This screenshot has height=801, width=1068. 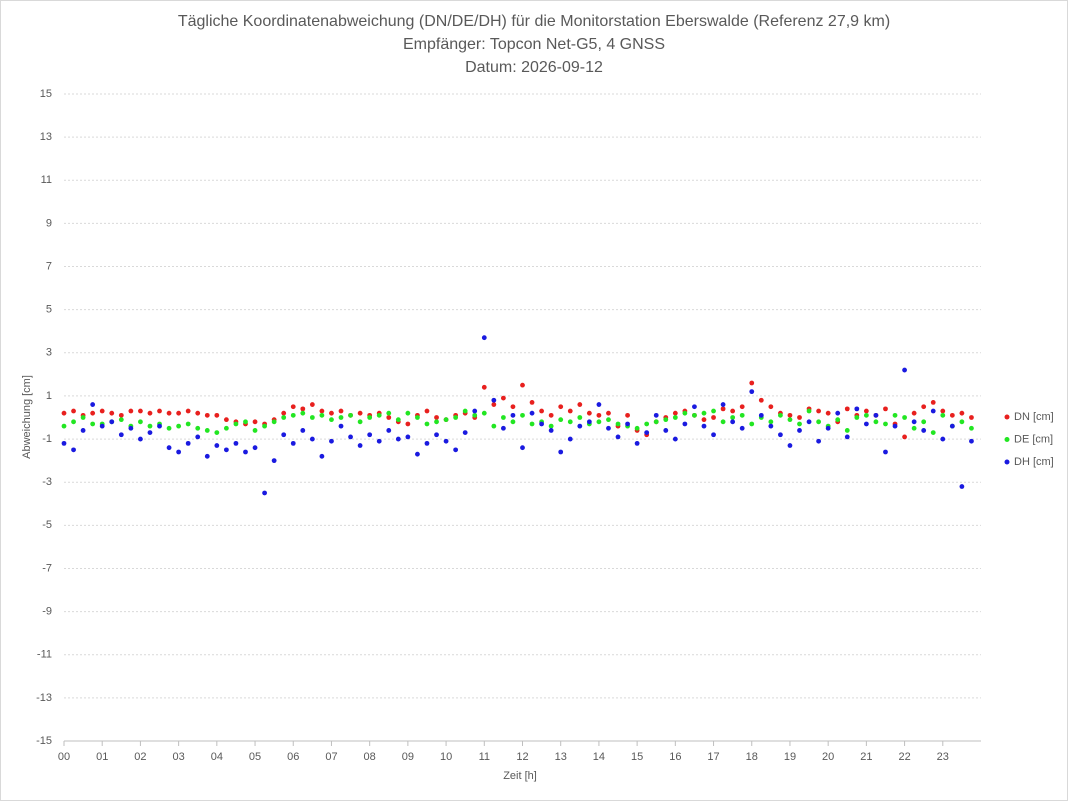 What do you see at coordinates (446, 757) in the screenshot?
I see `x-tick-label: 10` at bounding box center [446, 757].